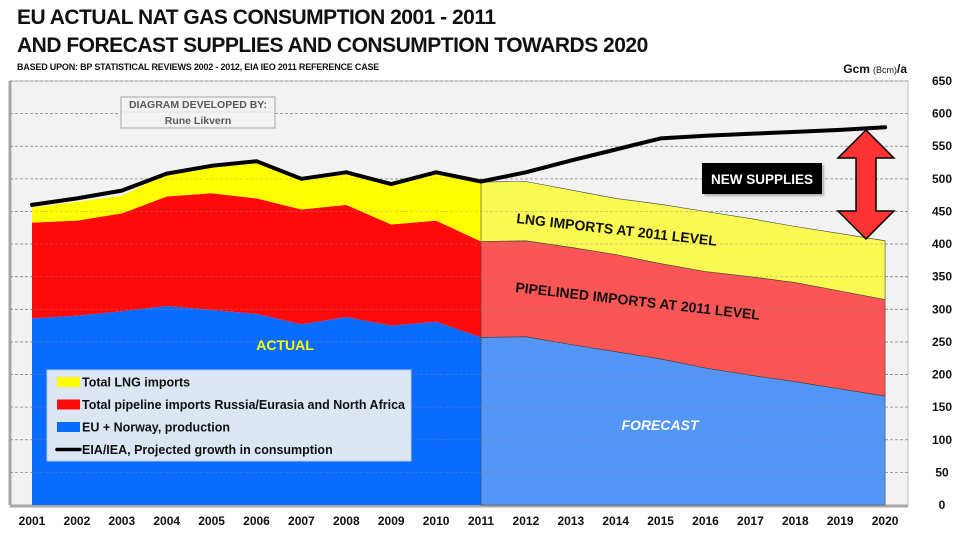 The width and height of the screenshot is (960, 540). What do you see at coordinates (885, 521) in the screenshot?
I see `x-tick-label: 2020` at bounding box center [885, 521].